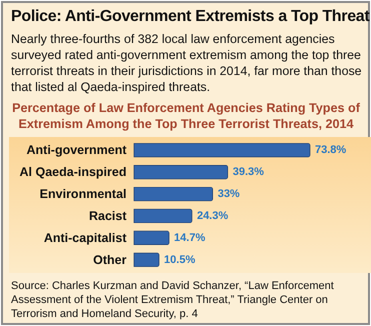 This screenshot has width=371, height=326. Describe the element at coordinates (212, 216) in the screenshot. I see `data-label: 24.3%` at that location.